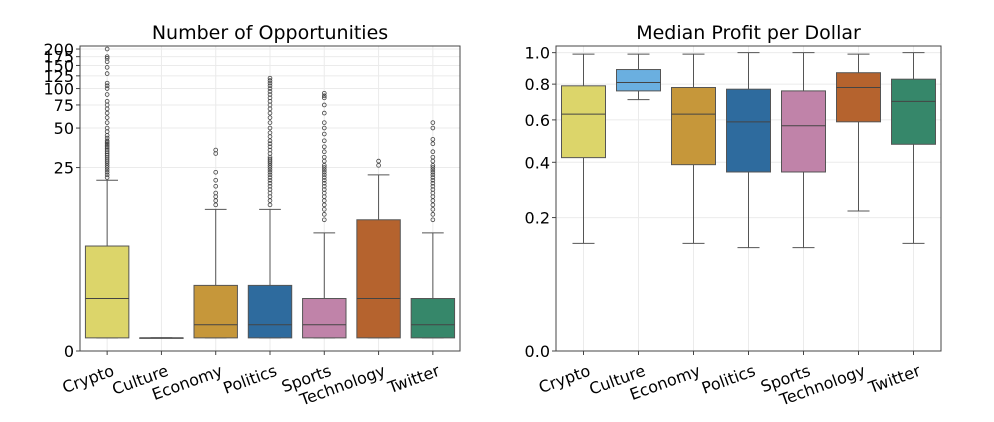 The image size is (994, 422). What do you see at coordinates (413, 379) in the screenshot?
I see `opportunities-category-label-twitter: Twitter` at bounding box center [413, 379].